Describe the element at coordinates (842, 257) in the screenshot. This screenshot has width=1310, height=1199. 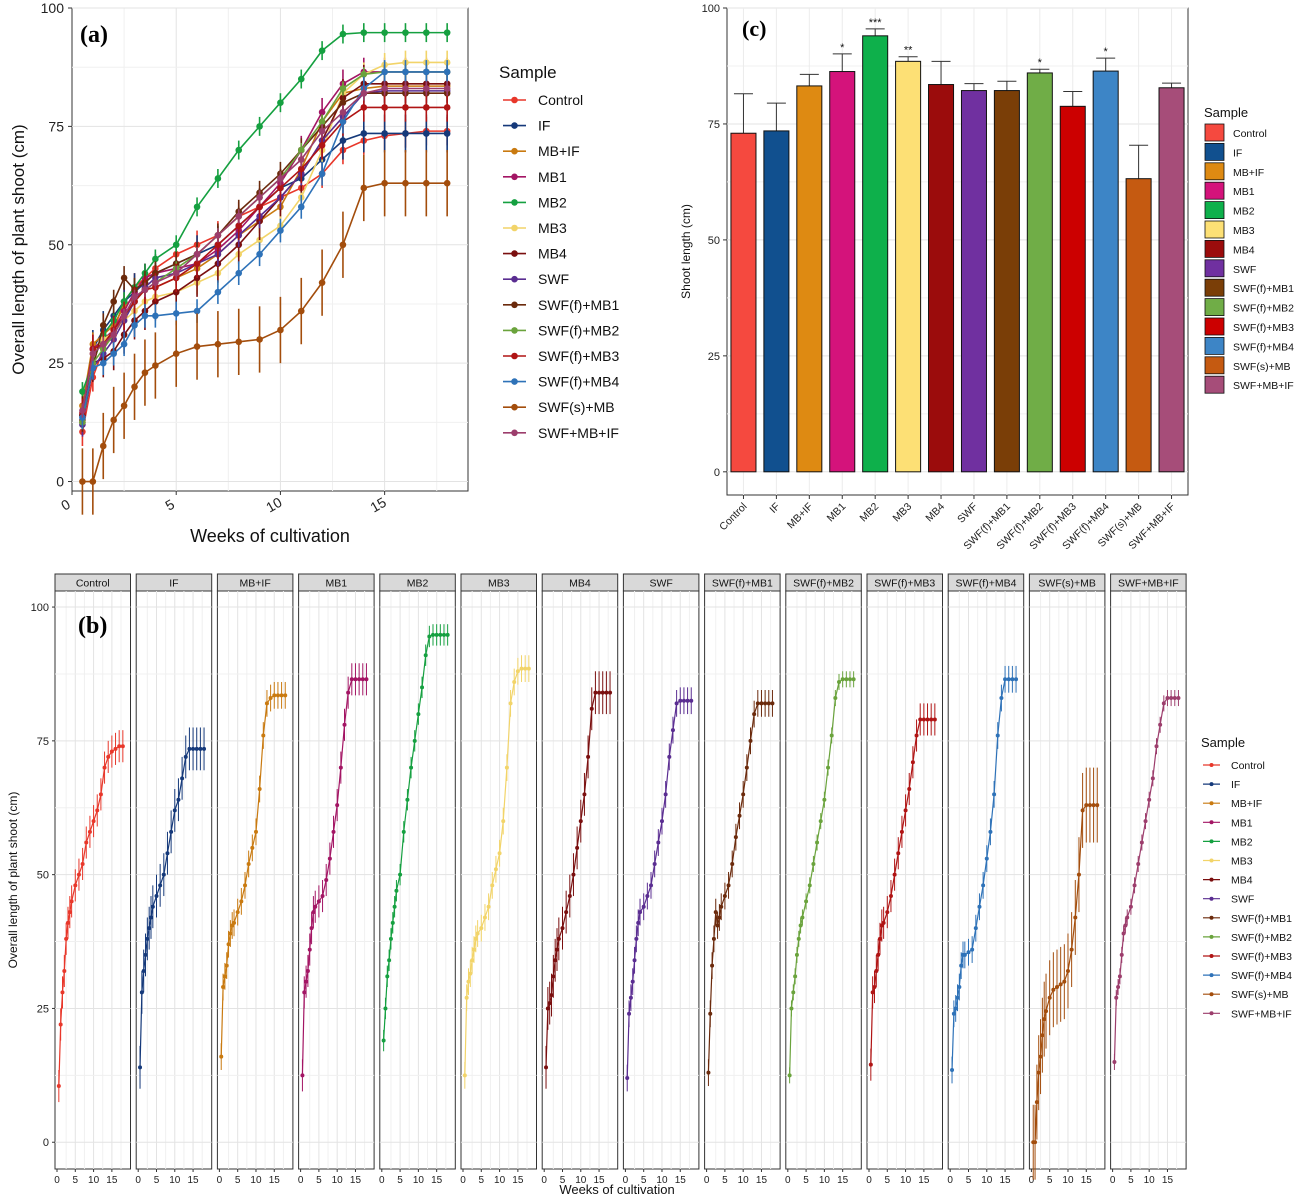
I see `bar-mb1: *` at that location.